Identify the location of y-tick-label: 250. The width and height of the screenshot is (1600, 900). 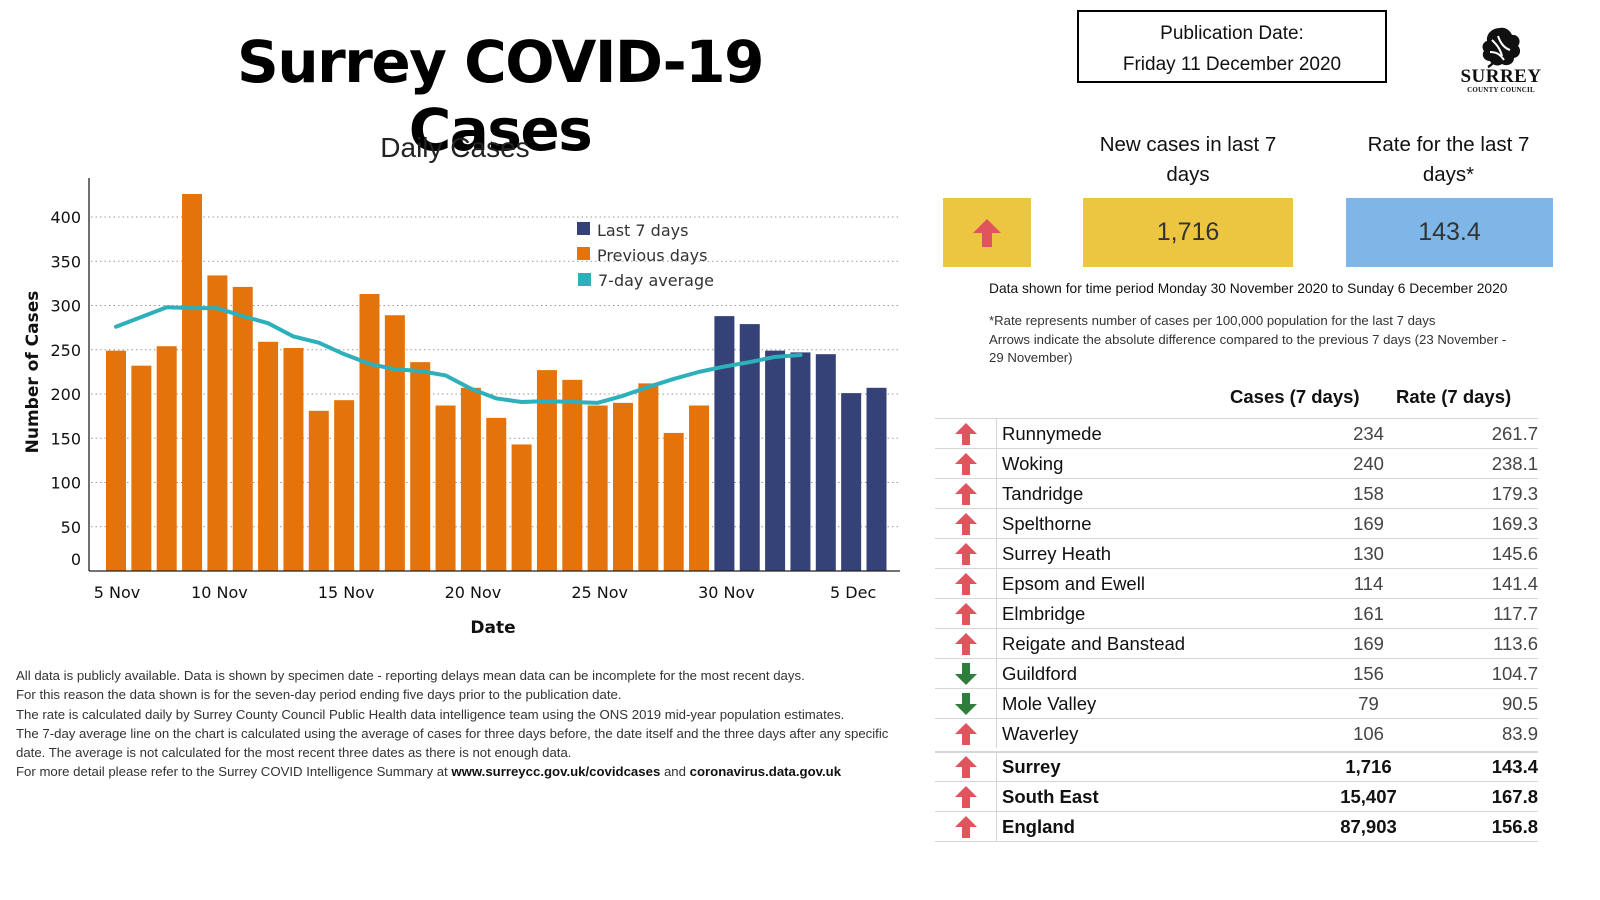
(65, 350).